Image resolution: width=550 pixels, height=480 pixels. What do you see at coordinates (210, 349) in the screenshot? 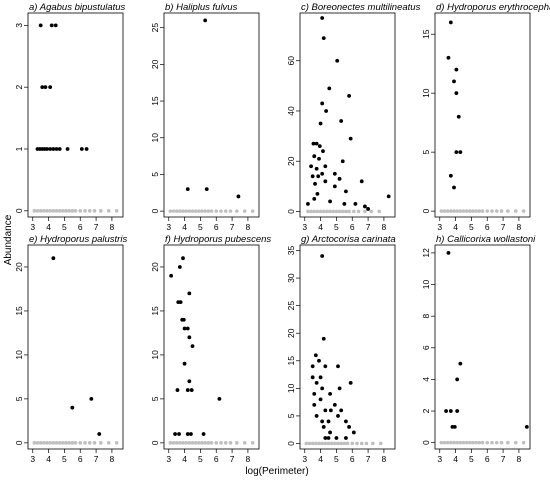
I see `panel: f) Hydroporus pubescens 3 4 5 6 7 8 0 5 10 15 20` at bounding box center [210, 349].